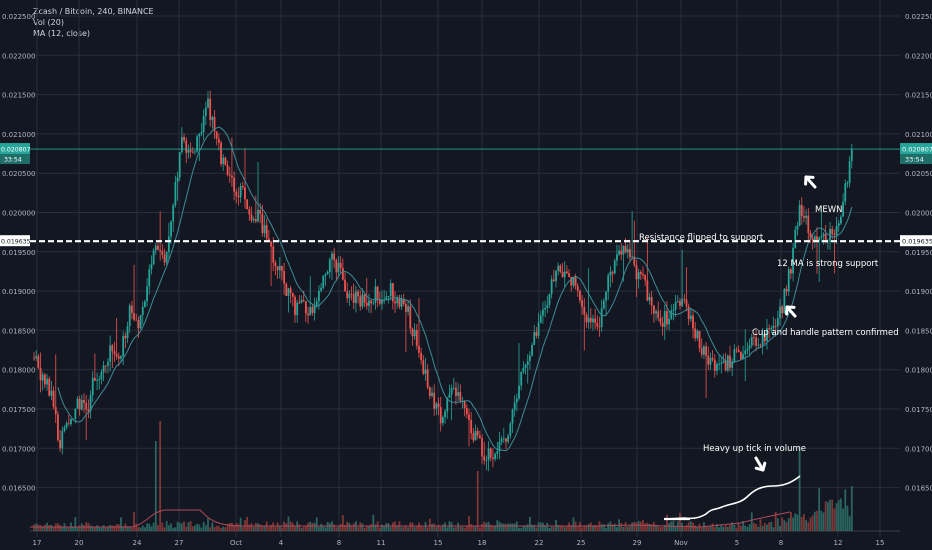  Describe the element at coordinates (781, 543) in the screenshot. I see `x-tick-label: 8` at that location.